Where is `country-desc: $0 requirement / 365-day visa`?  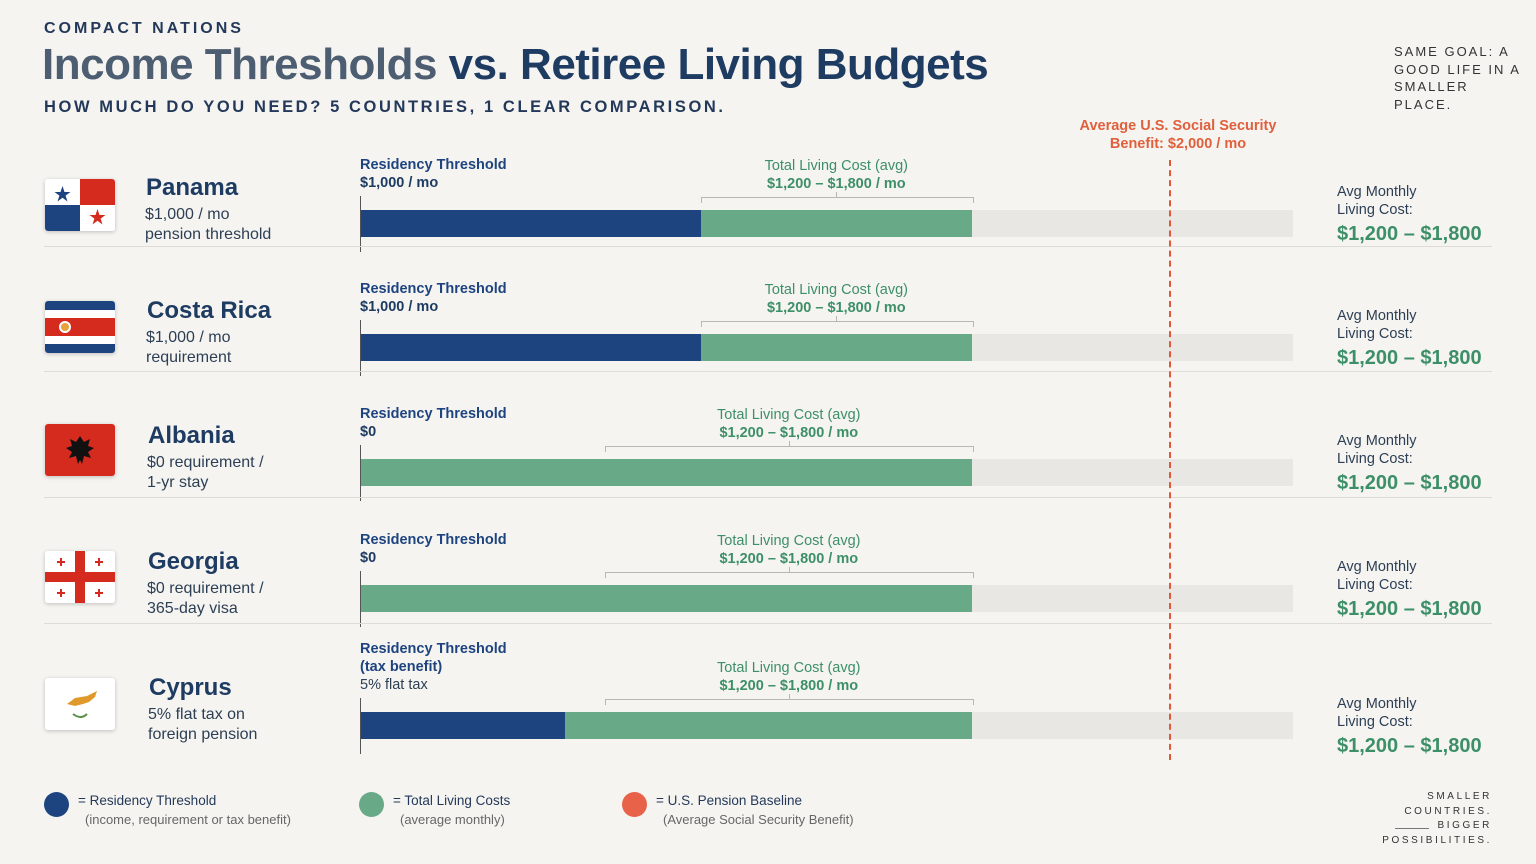
country-desc: $0 requirement / 365-day visa is located at coordinates (237, 598).